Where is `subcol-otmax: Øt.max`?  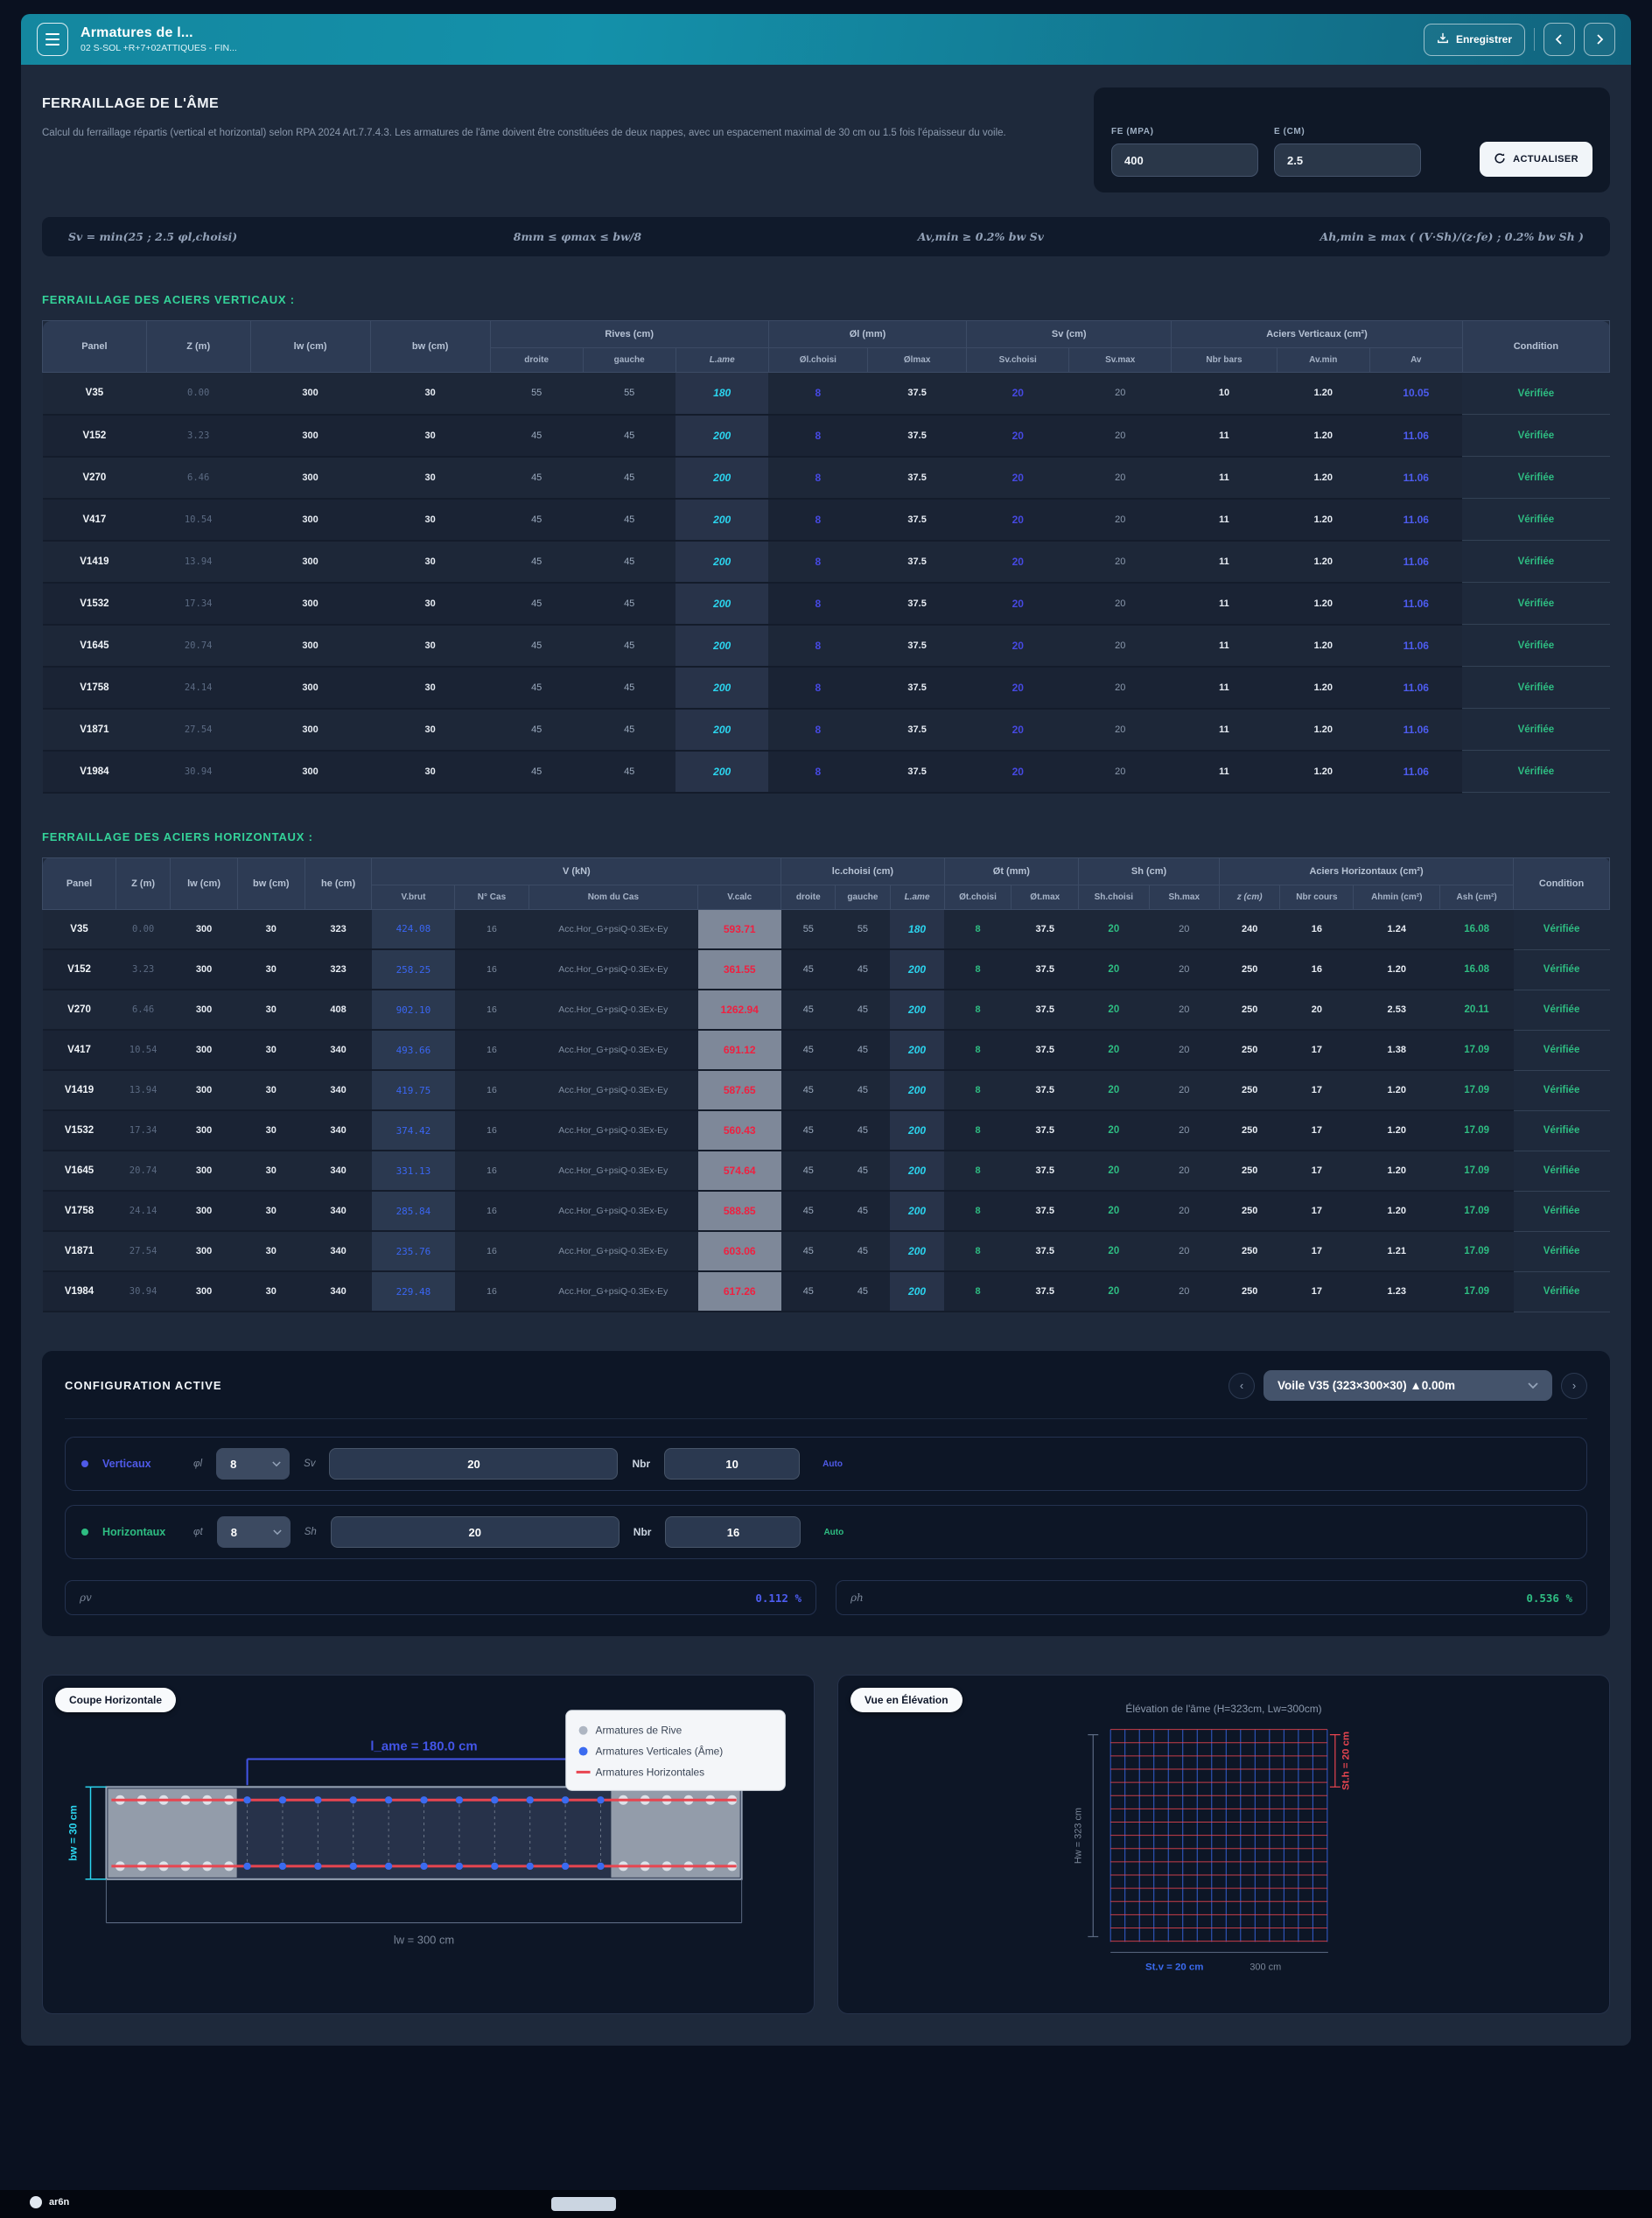 subcol-otmax: Øt.max is located at coordinates (1045, 897).